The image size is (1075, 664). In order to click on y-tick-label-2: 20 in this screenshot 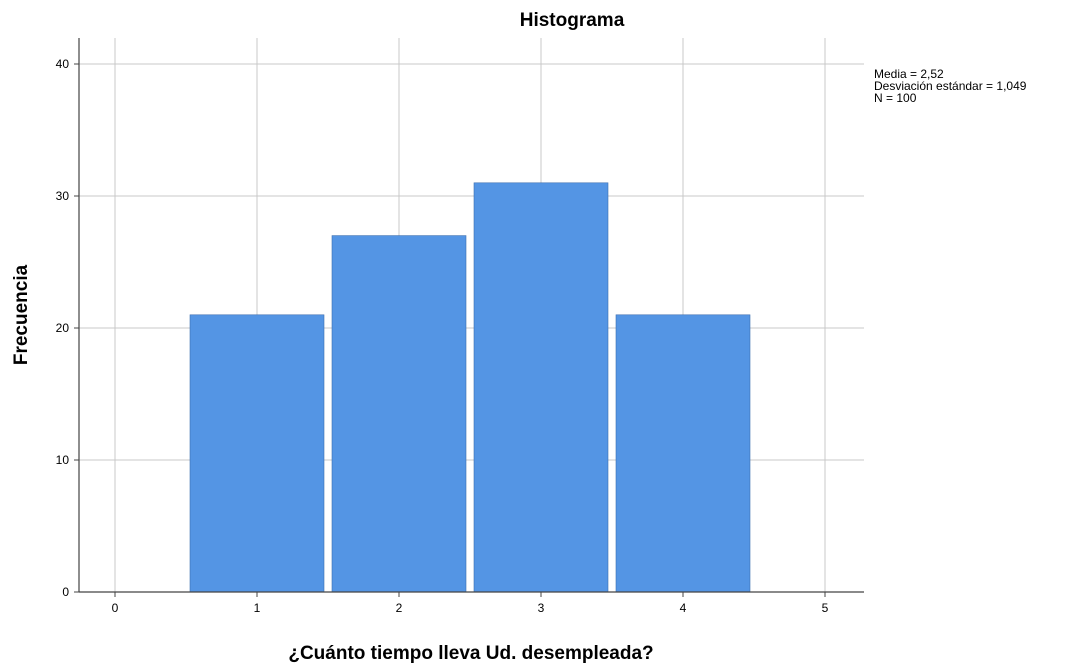, I will do `click(63, 328)`.